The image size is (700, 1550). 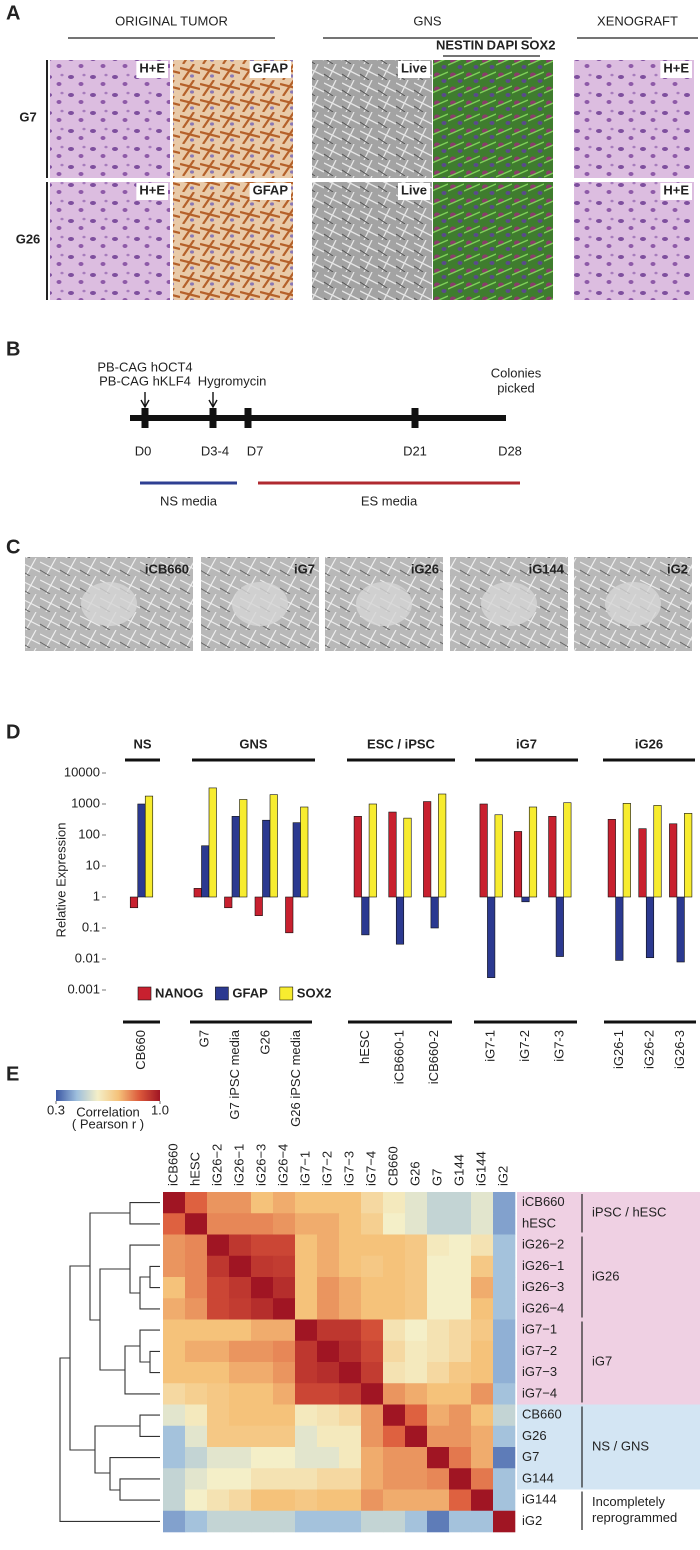 I want to click on column-label: iG7−1, so click(x=304, y=1168).